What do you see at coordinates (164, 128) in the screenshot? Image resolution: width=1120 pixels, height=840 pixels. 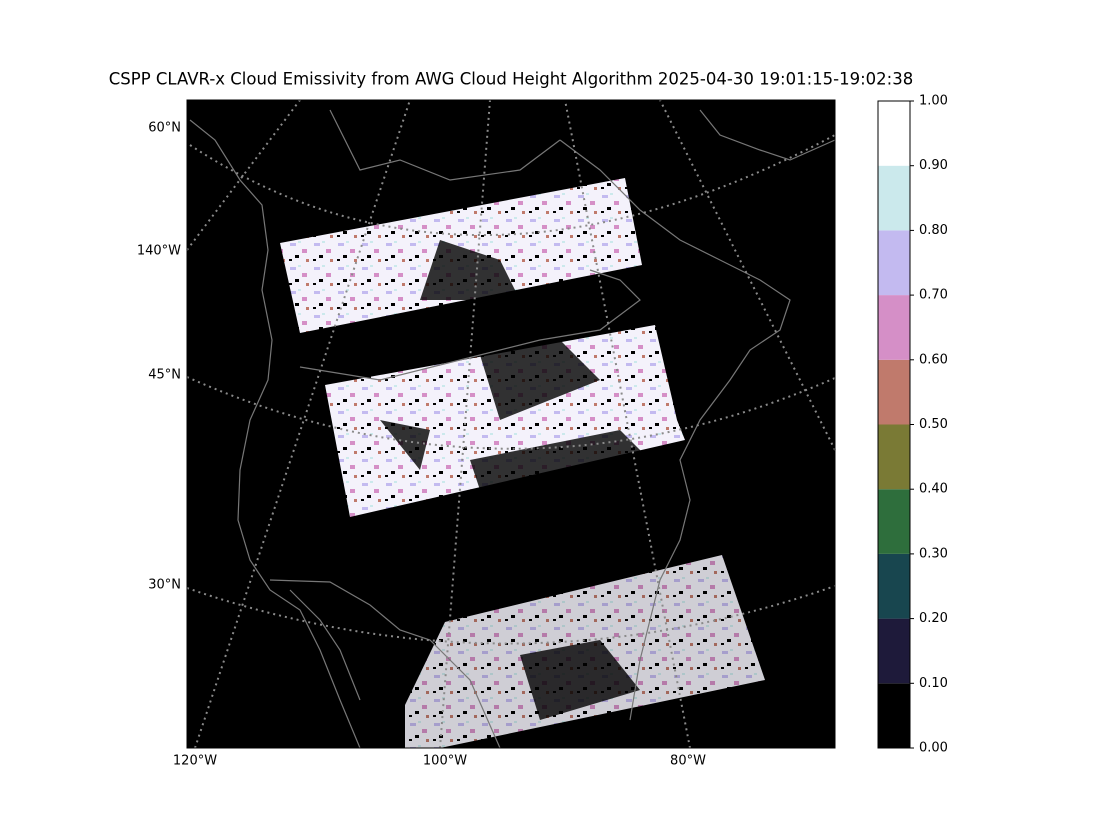 I see `lat-label: 60°N` at bounding box center [164, 128].